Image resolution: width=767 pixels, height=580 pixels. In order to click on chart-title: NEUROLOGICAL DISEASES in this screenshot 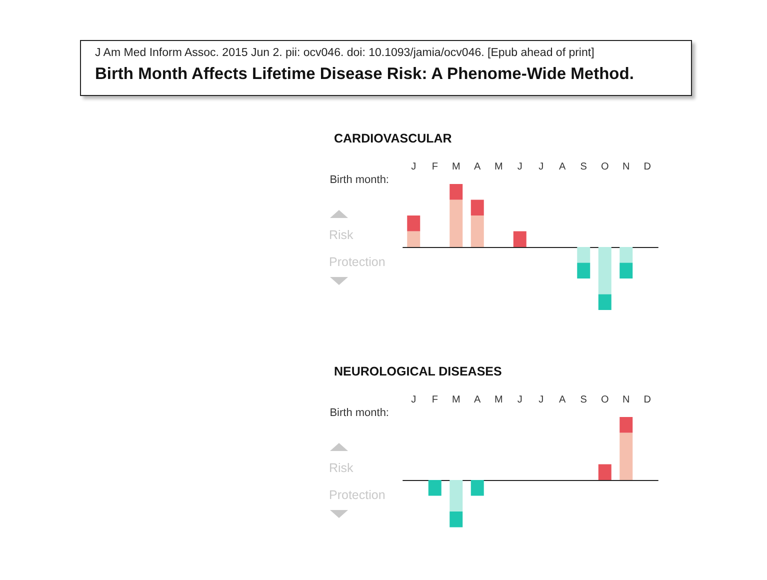, I will do `click(418, 371)`.